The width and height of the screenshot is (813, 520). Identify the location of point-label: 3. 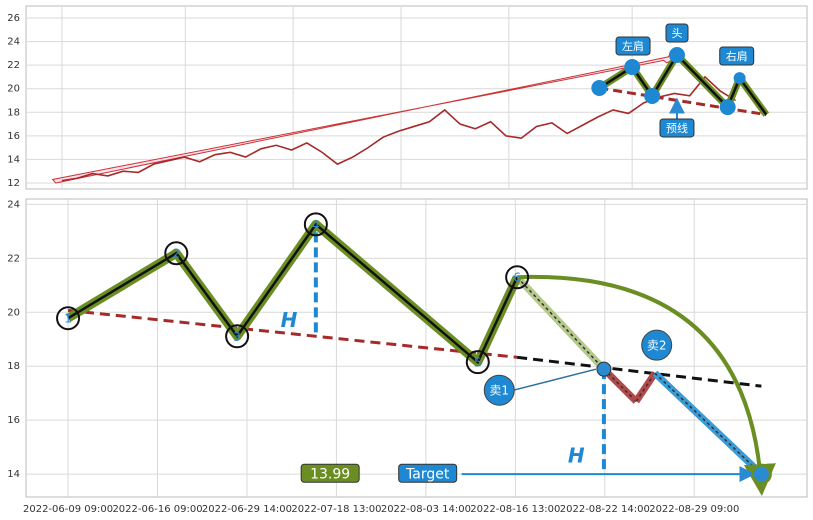
(237, 337).